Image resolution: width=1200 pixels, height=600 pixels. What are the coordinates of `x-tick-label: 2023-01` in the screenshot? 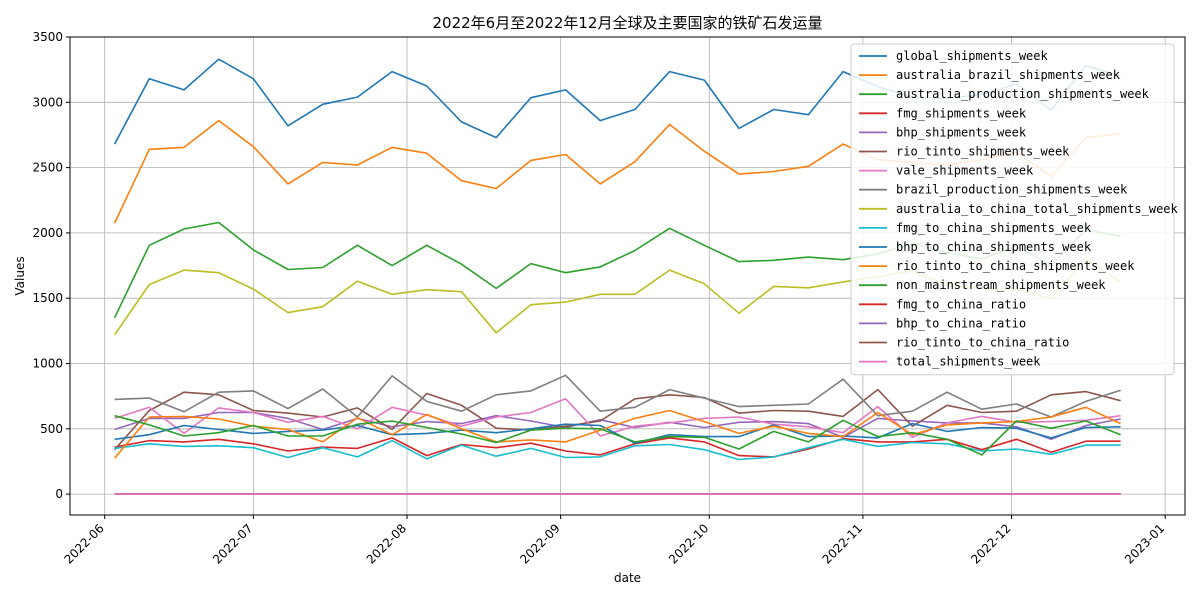 It's located at (1144, 543).